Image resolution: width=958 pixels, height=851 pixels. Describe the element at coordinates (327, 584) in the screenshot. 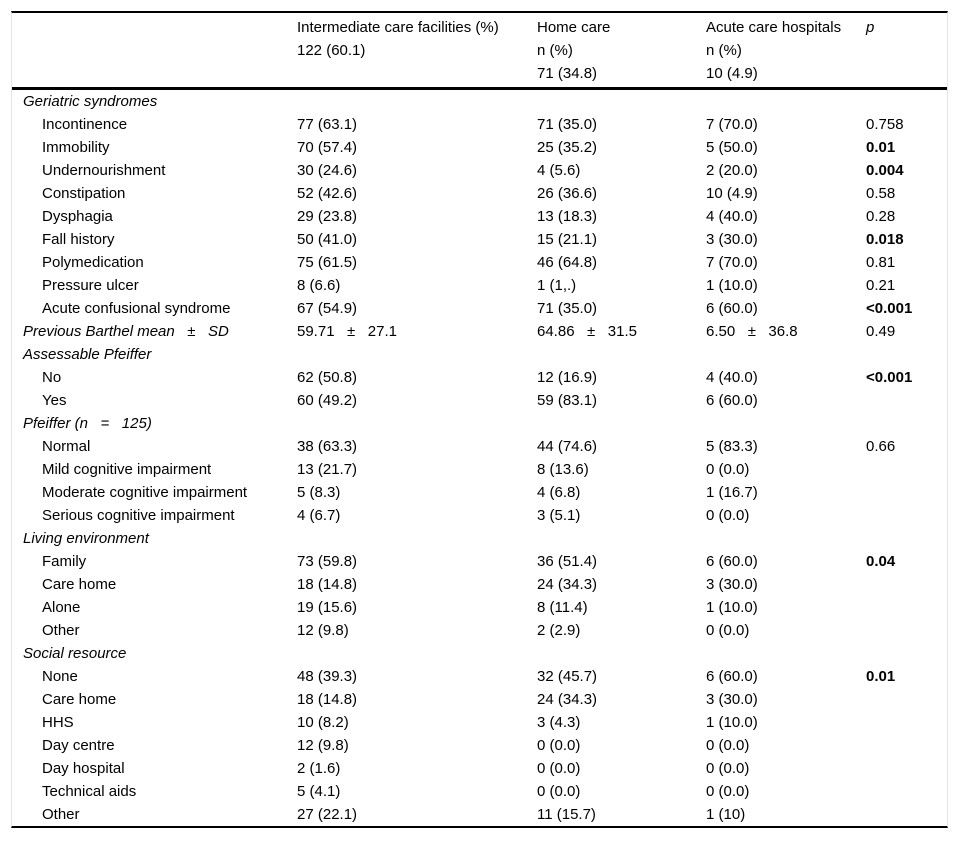

I see `intermediate-care-value: 18 (14.8)` at that location.